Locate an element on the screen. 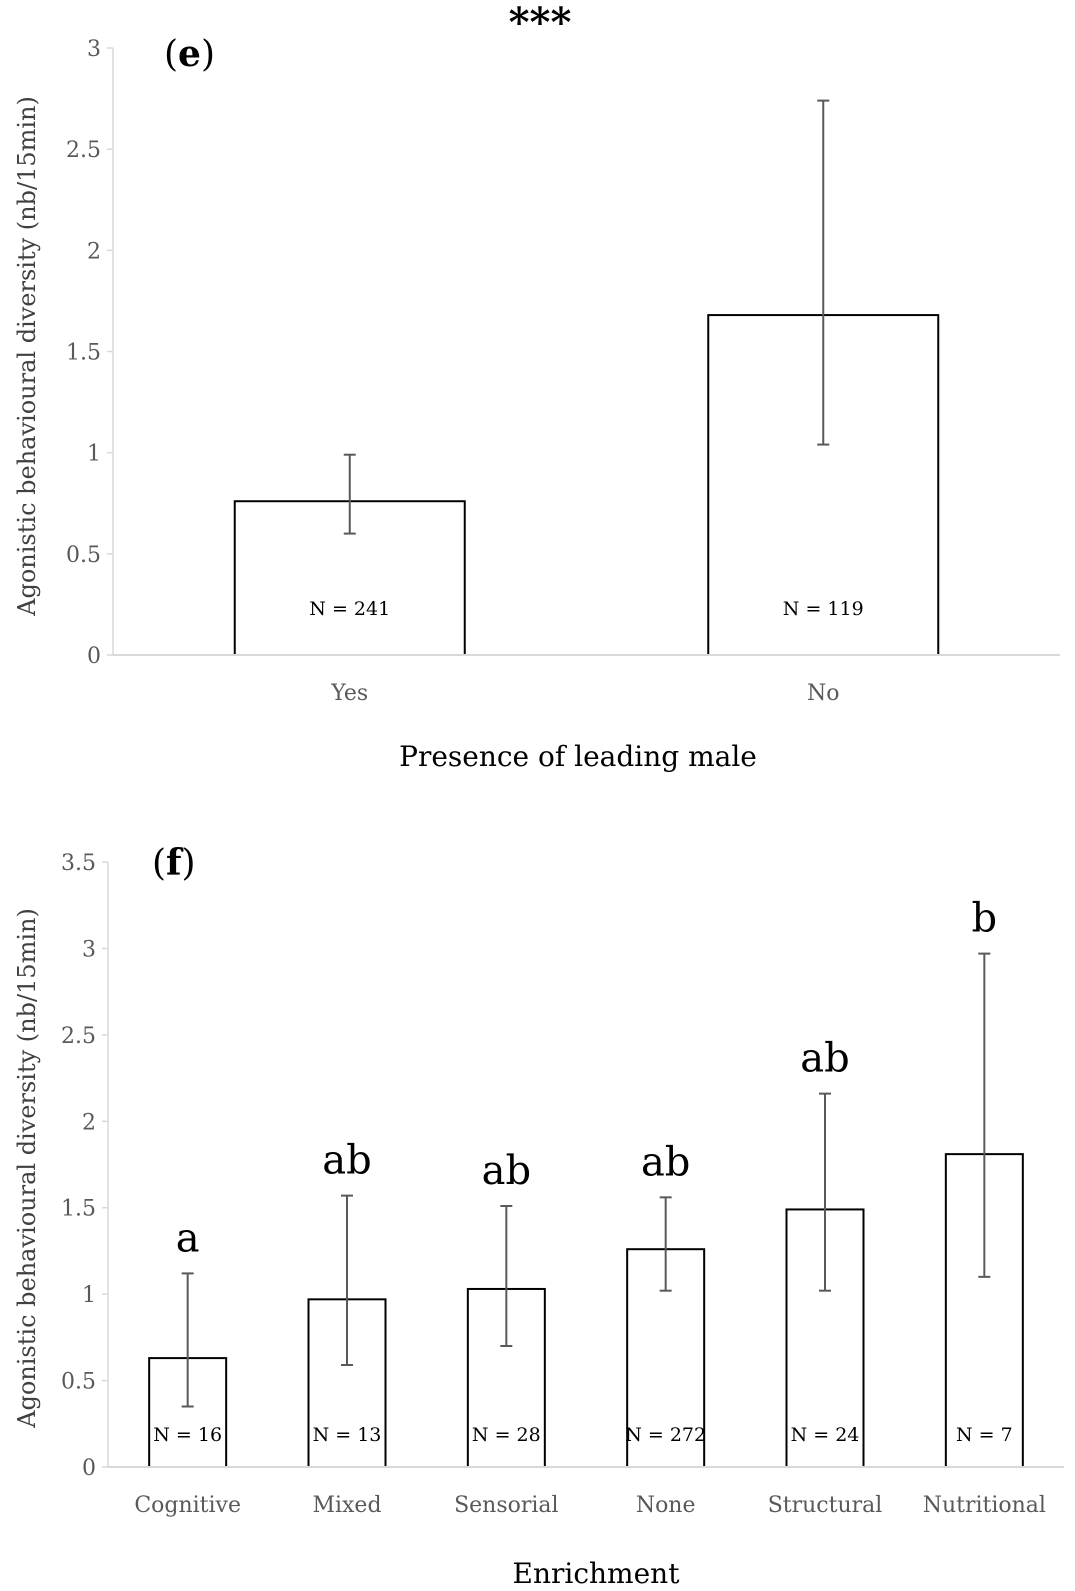  panel-f-x-axis-label: Enrichment is located at coordinates (597, 1573).